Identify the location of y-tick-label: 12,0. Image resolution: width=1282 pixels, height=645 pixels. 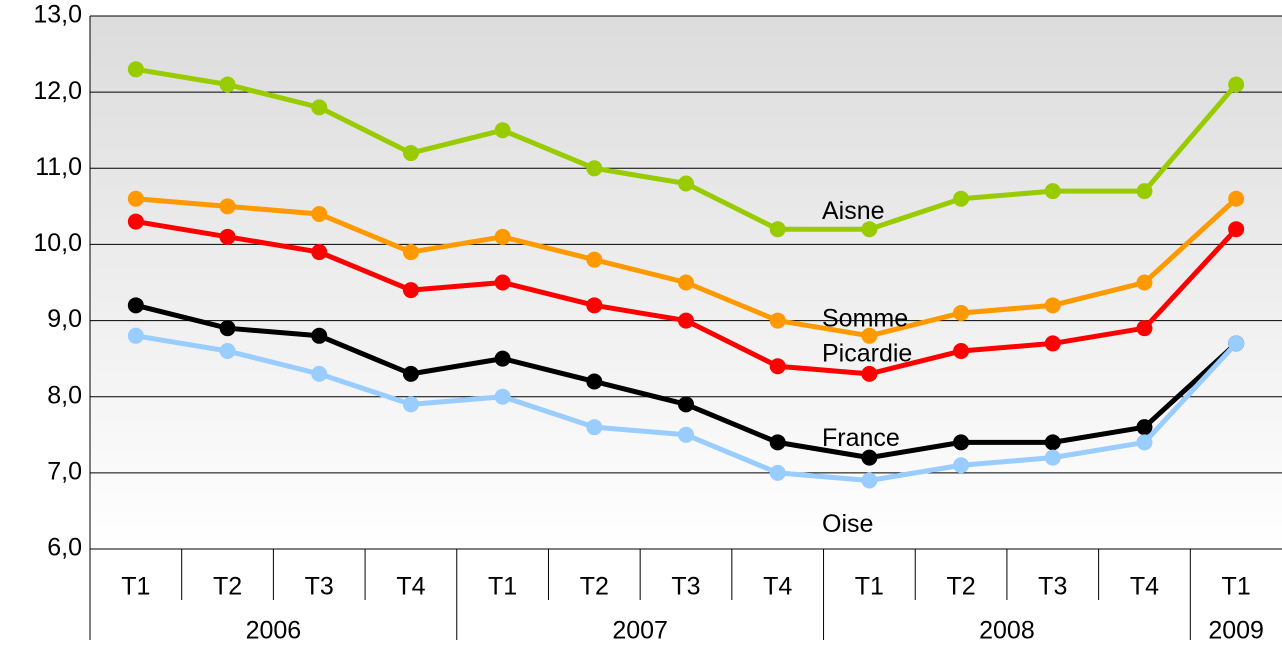
(57, 91).